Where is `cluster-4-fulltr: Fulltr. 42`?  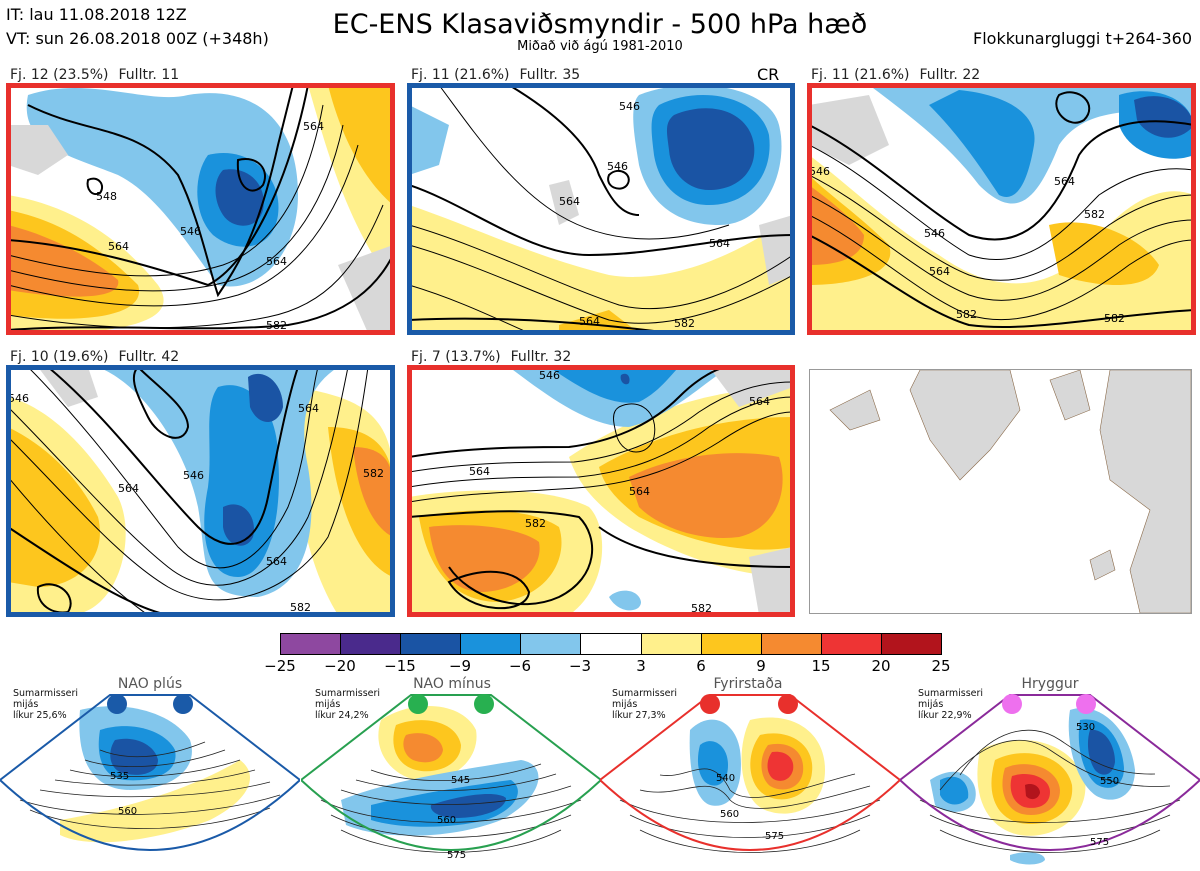 cluster-4-fulltr: Fulltr. 42 is located at coordinates (149, 357).